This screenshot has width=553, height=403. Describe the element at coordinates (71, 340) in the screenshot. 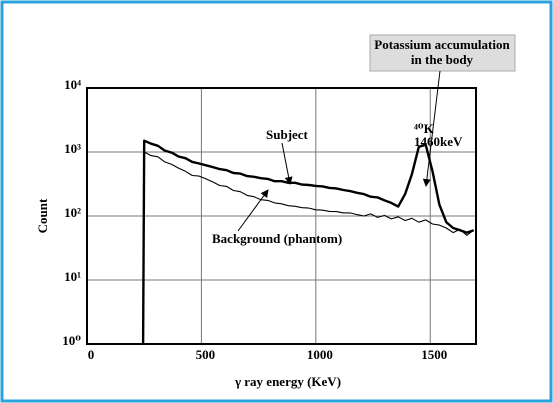

I see `y-tick-label: 10⁰` at that location.